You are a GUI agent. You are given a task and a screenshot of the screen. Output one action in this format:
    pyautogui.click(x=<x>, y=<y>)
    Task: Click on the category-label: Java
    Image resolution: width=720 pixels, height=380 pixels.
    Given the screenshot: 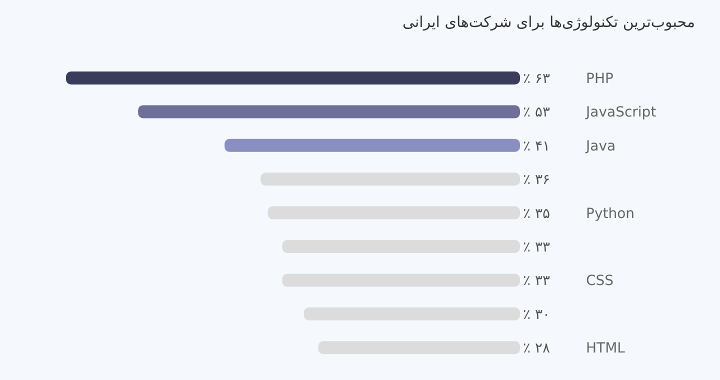 What is the action you would take?
    pyautogui.click(x=601, y=146)
    